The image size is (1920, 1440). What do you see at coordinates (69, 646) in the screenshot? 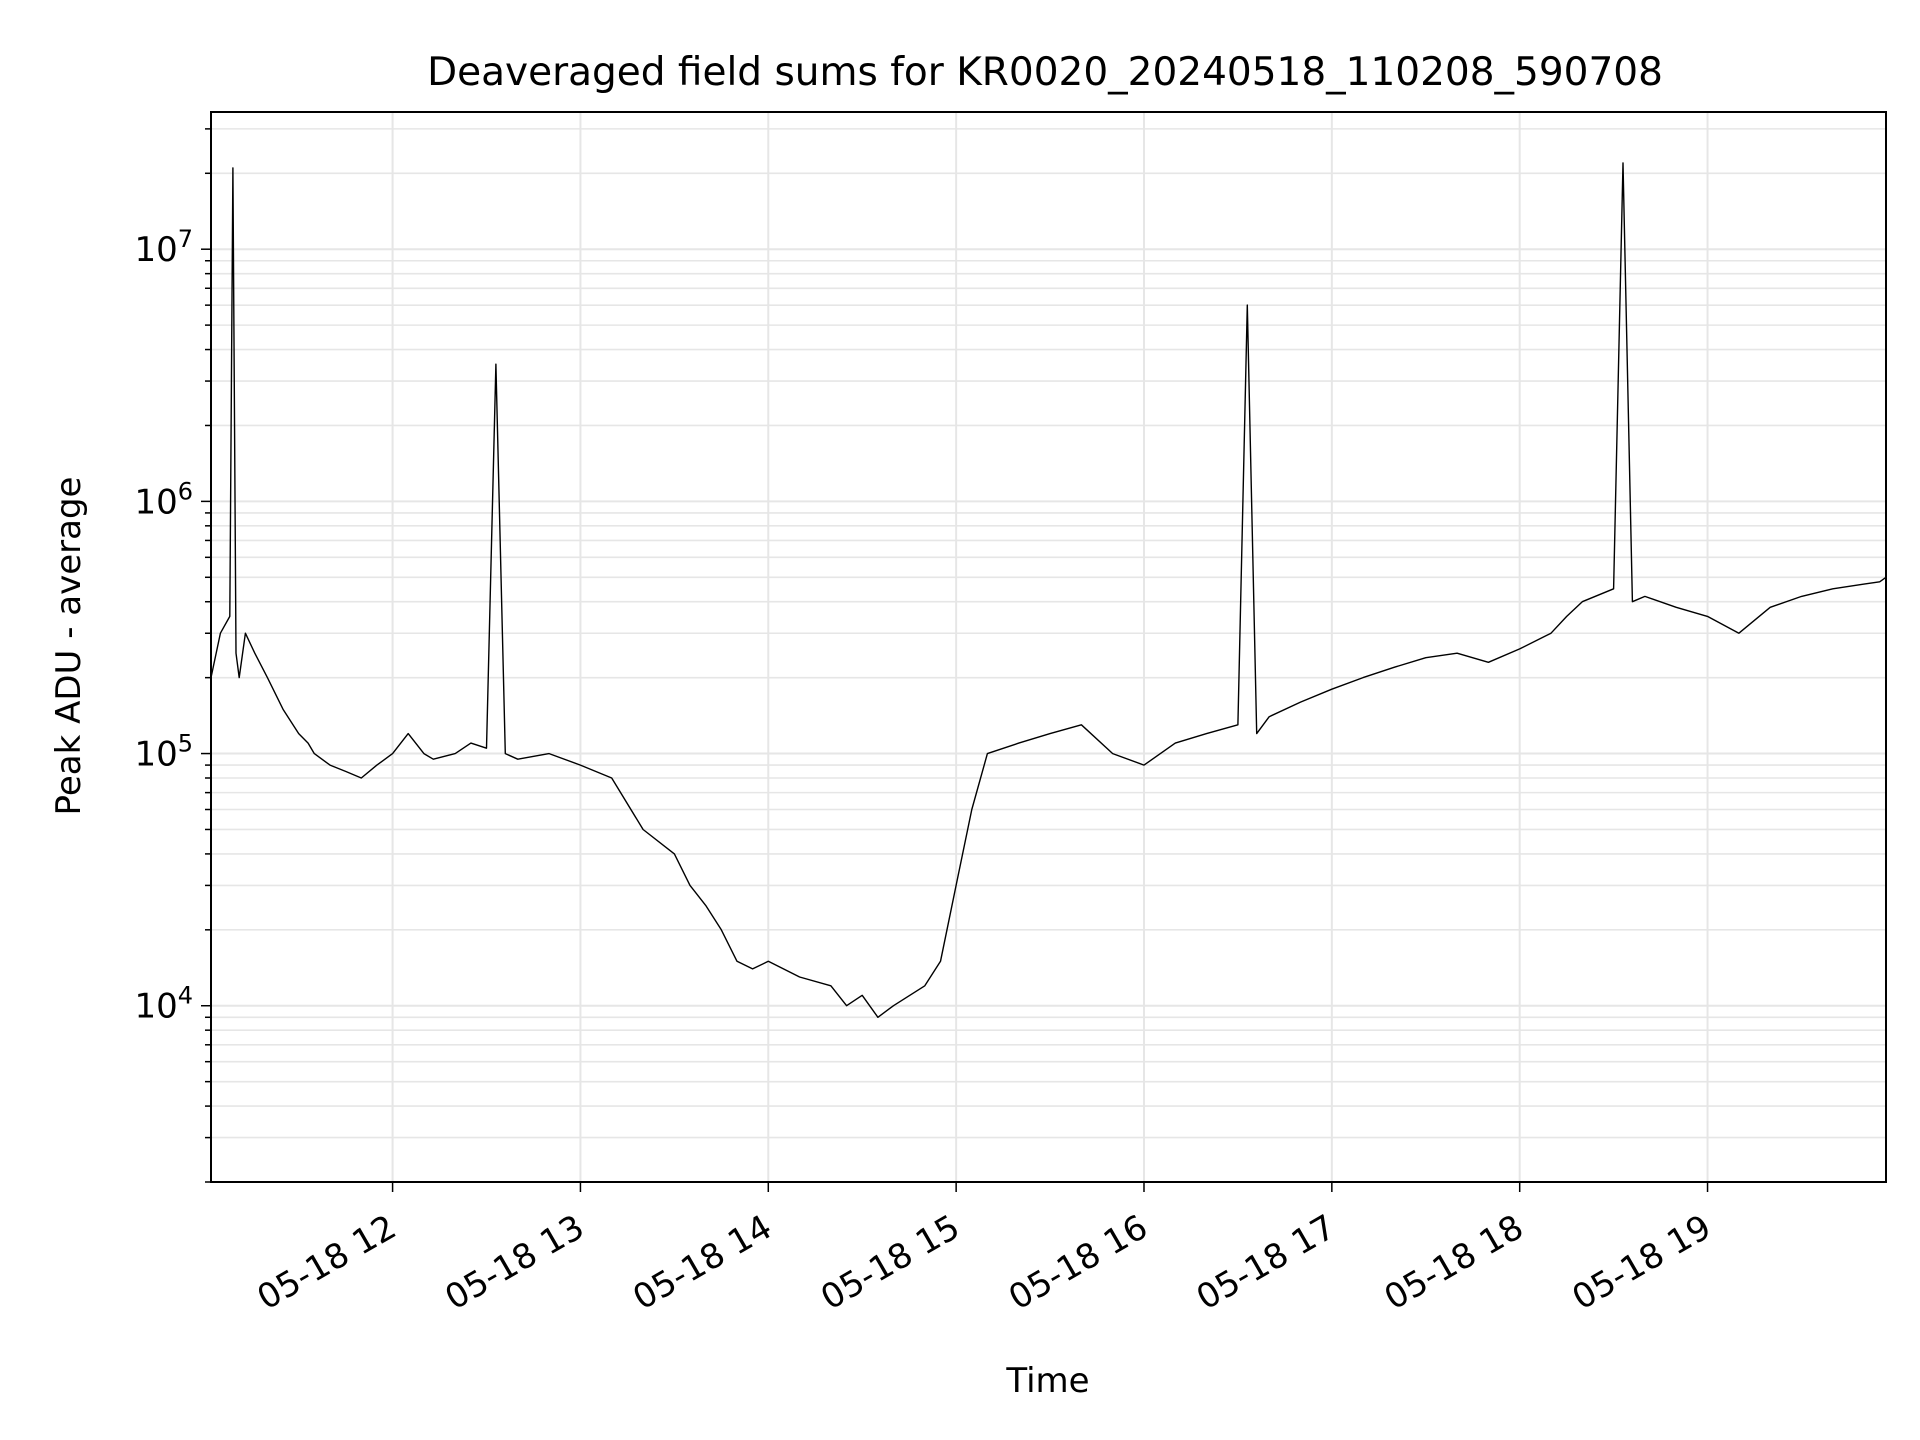
I see `y-axis-label: Peak ADU - average` at bounding box center [69, 646].